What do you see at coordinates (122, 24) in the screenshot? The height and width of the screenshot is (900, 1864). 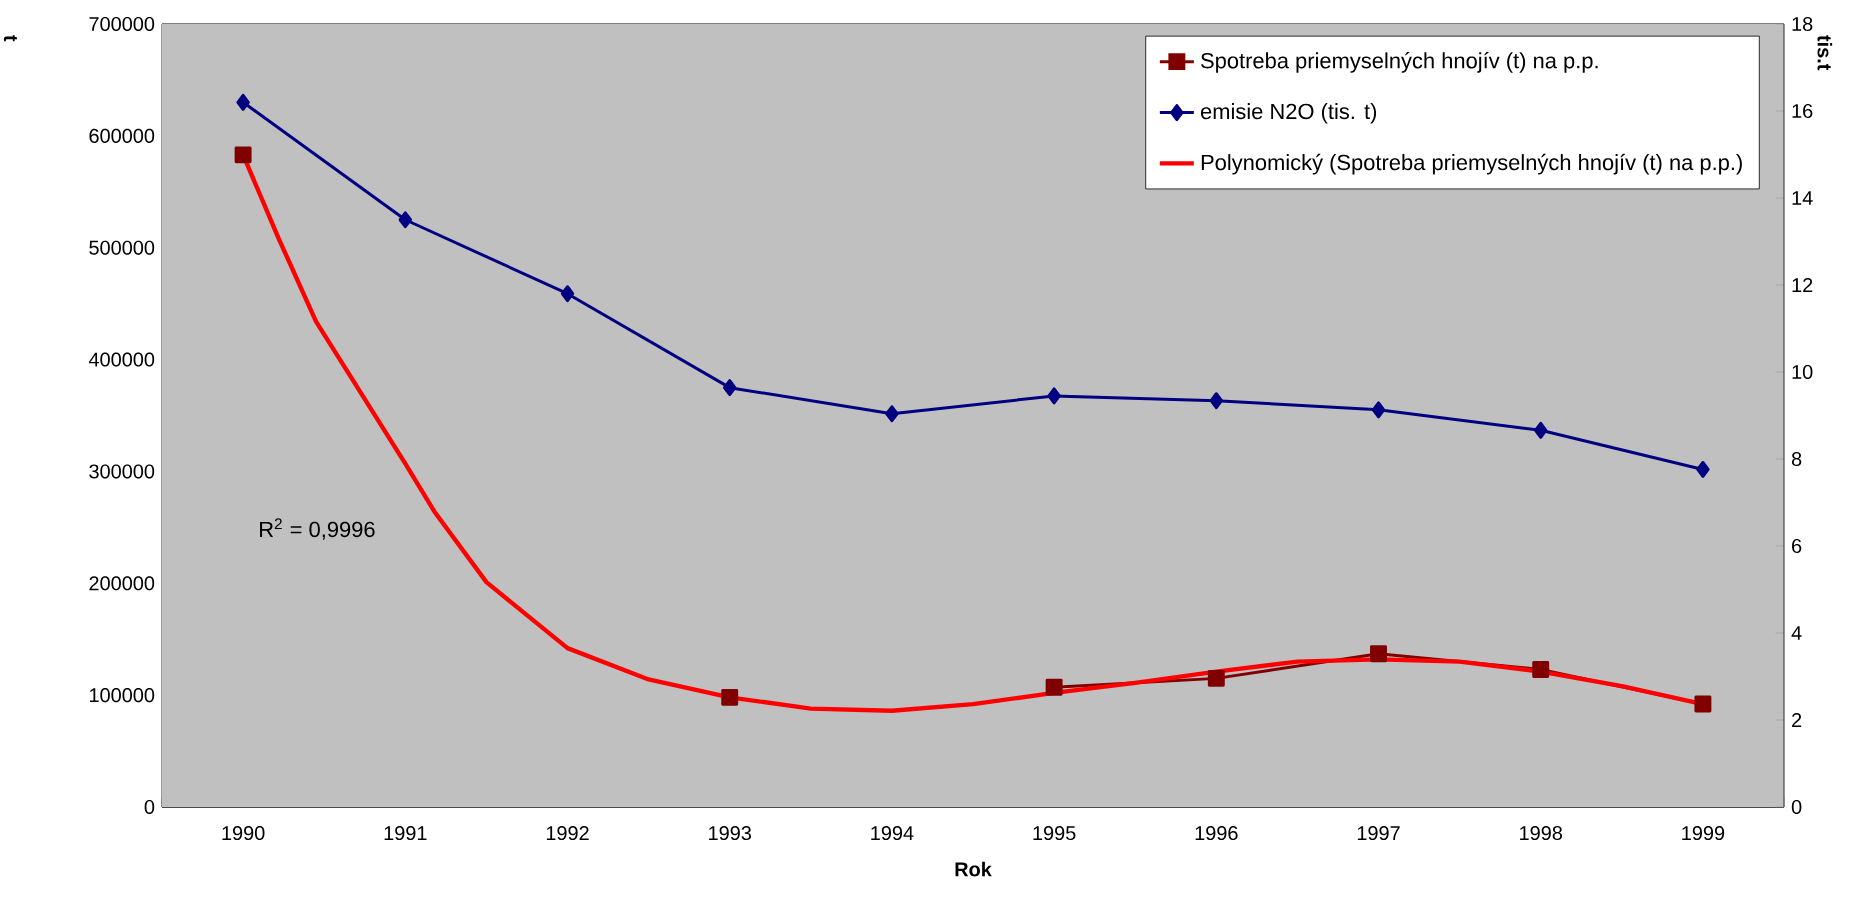 I see `y-tick-label: 700000` at bounding box center [122, 24].